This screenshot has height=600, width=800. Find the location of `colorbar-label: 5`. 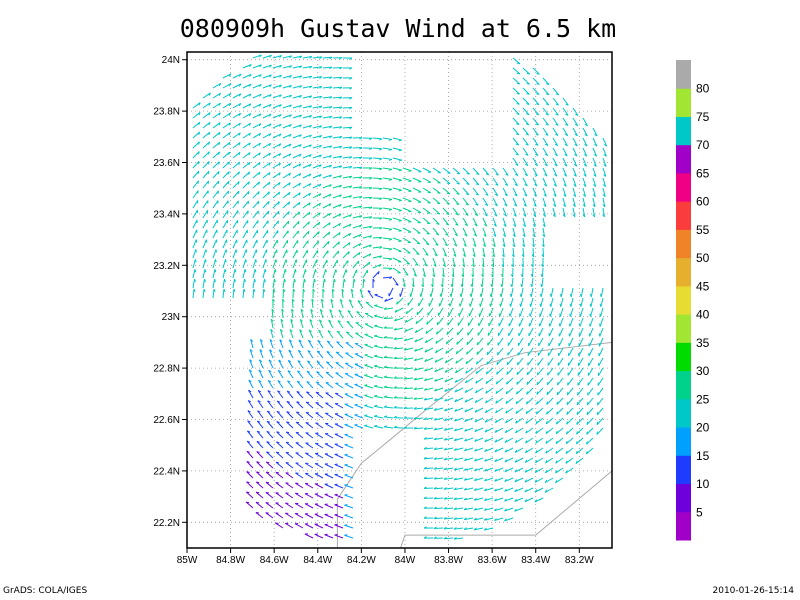

colorbar-label: 5 is located at coordinates (699, 512).